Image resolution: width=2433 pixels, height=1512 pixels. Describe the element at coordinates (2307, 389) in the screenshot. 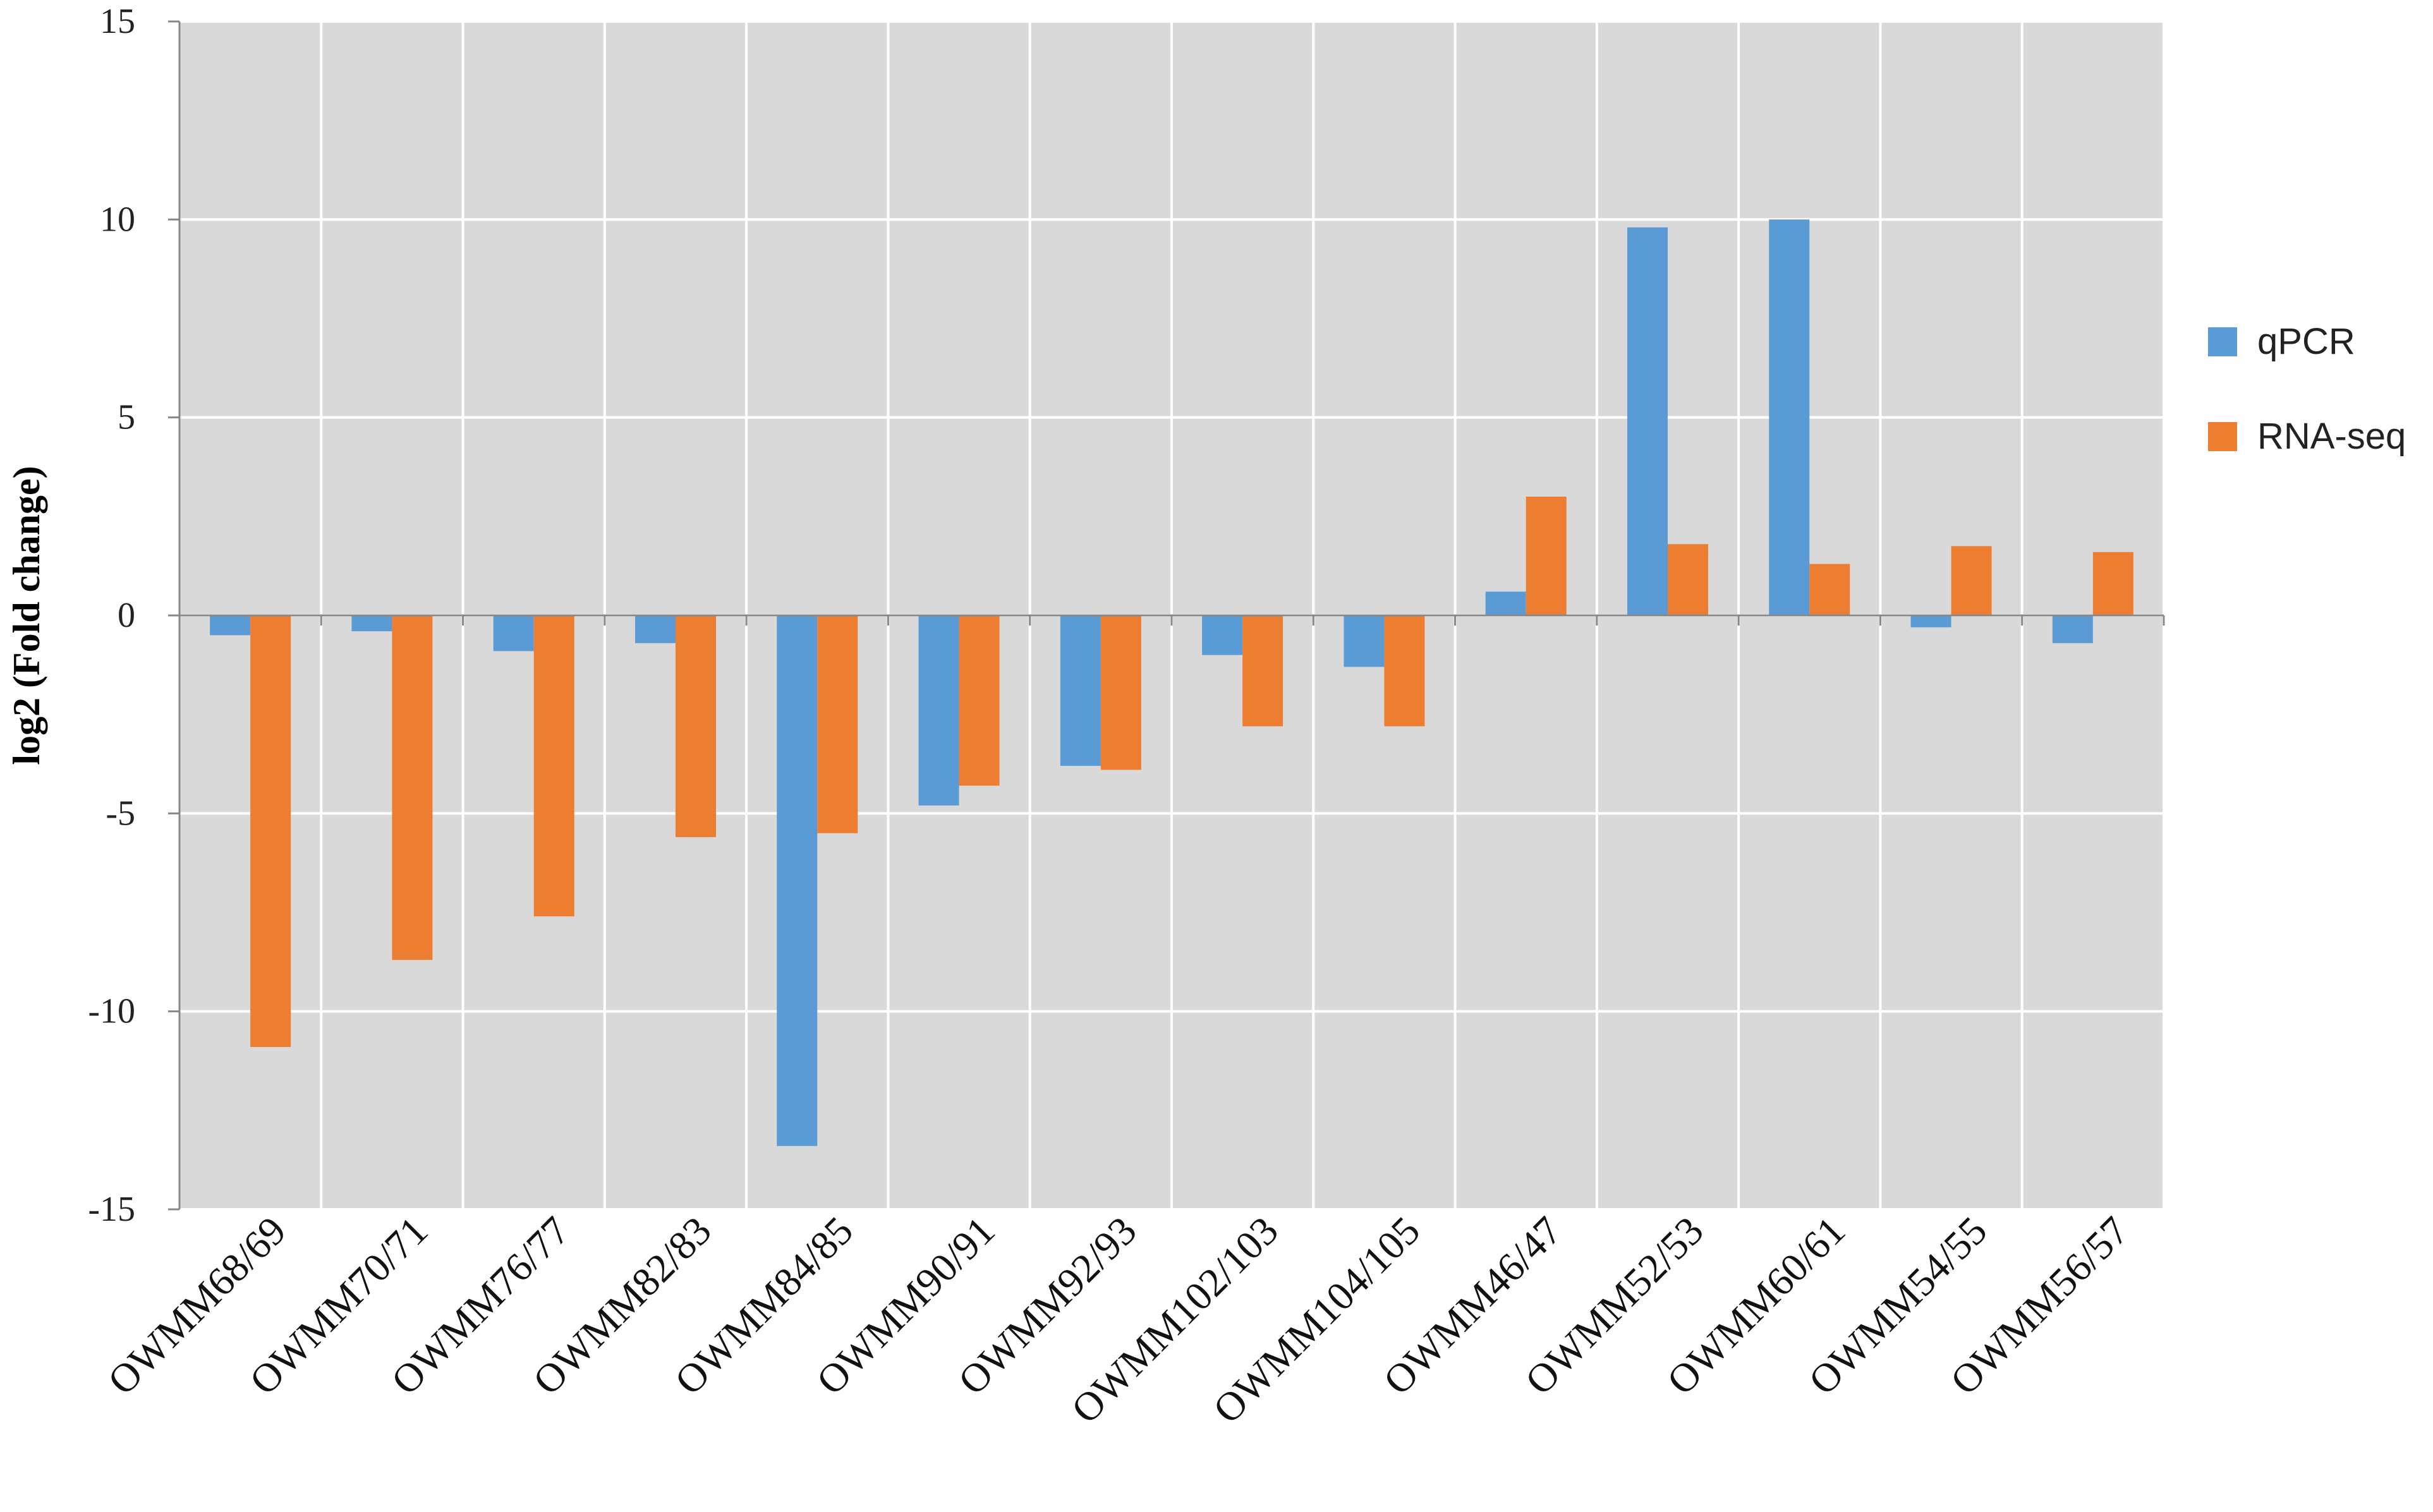

I see `legend: qPCR RNA-seq` at that location.